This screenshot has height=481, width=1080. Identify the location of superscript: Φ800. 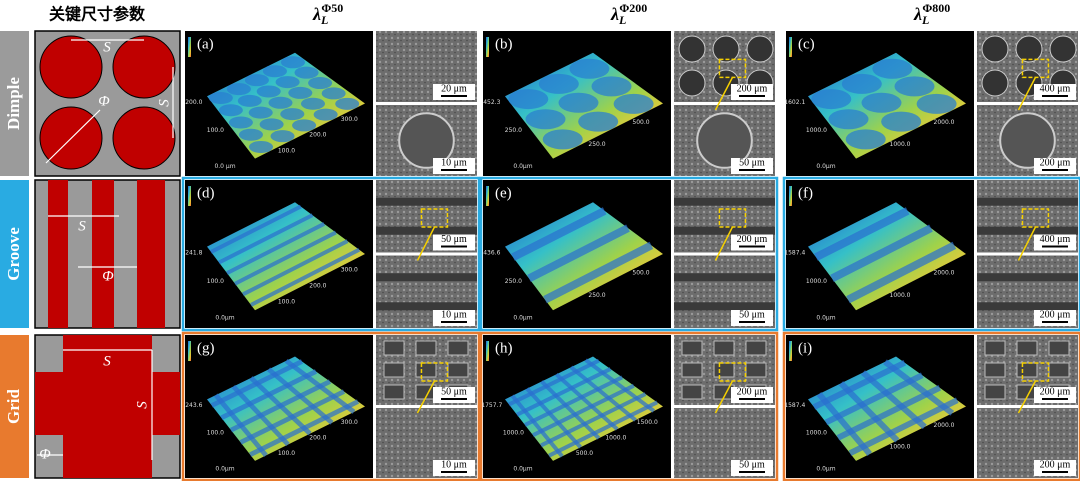
(936, 8).